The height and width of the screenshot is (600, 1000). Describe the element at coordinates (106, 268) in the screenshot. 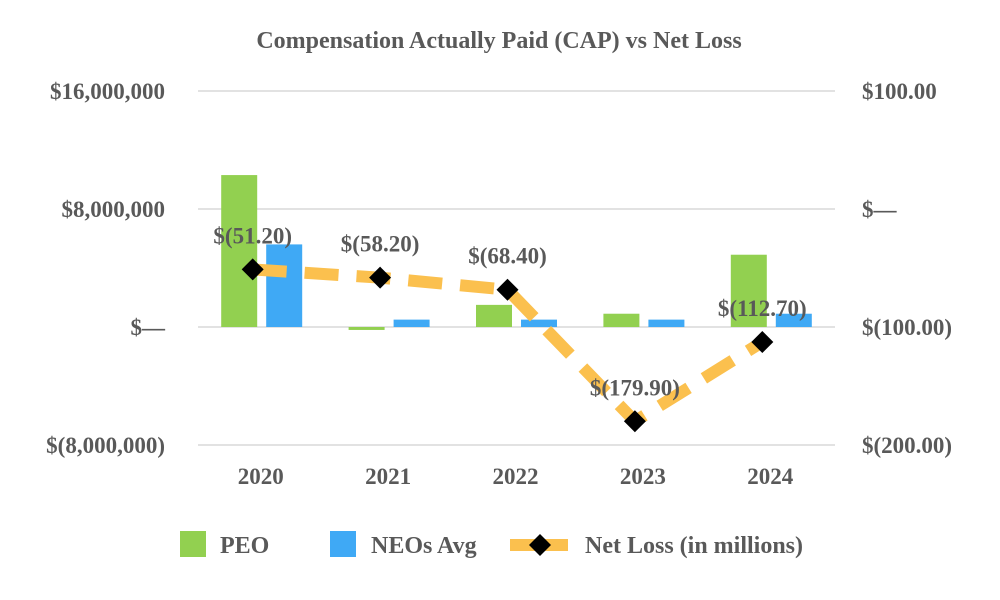

I see `y-axis-left: $16,000,000 $8,000,000 $— $(8,000,000)` at that location.